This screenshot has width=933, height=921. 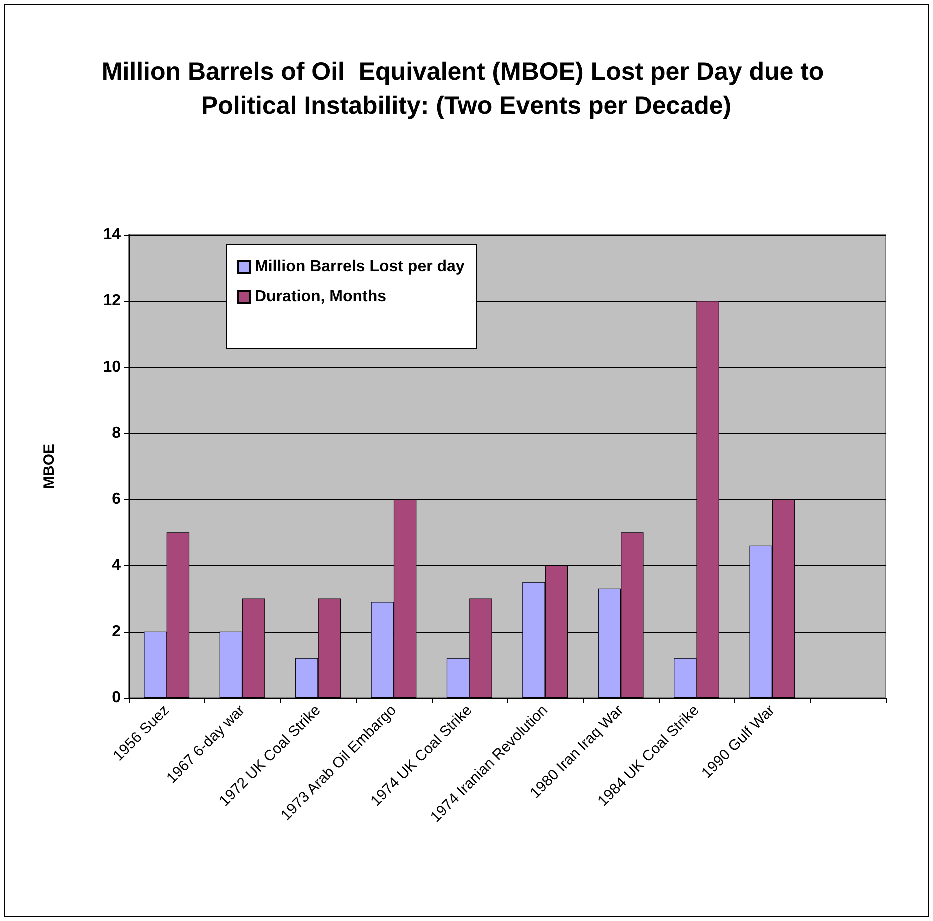 I want to click on y-tick-label: 10, so click(x=112, y=367).